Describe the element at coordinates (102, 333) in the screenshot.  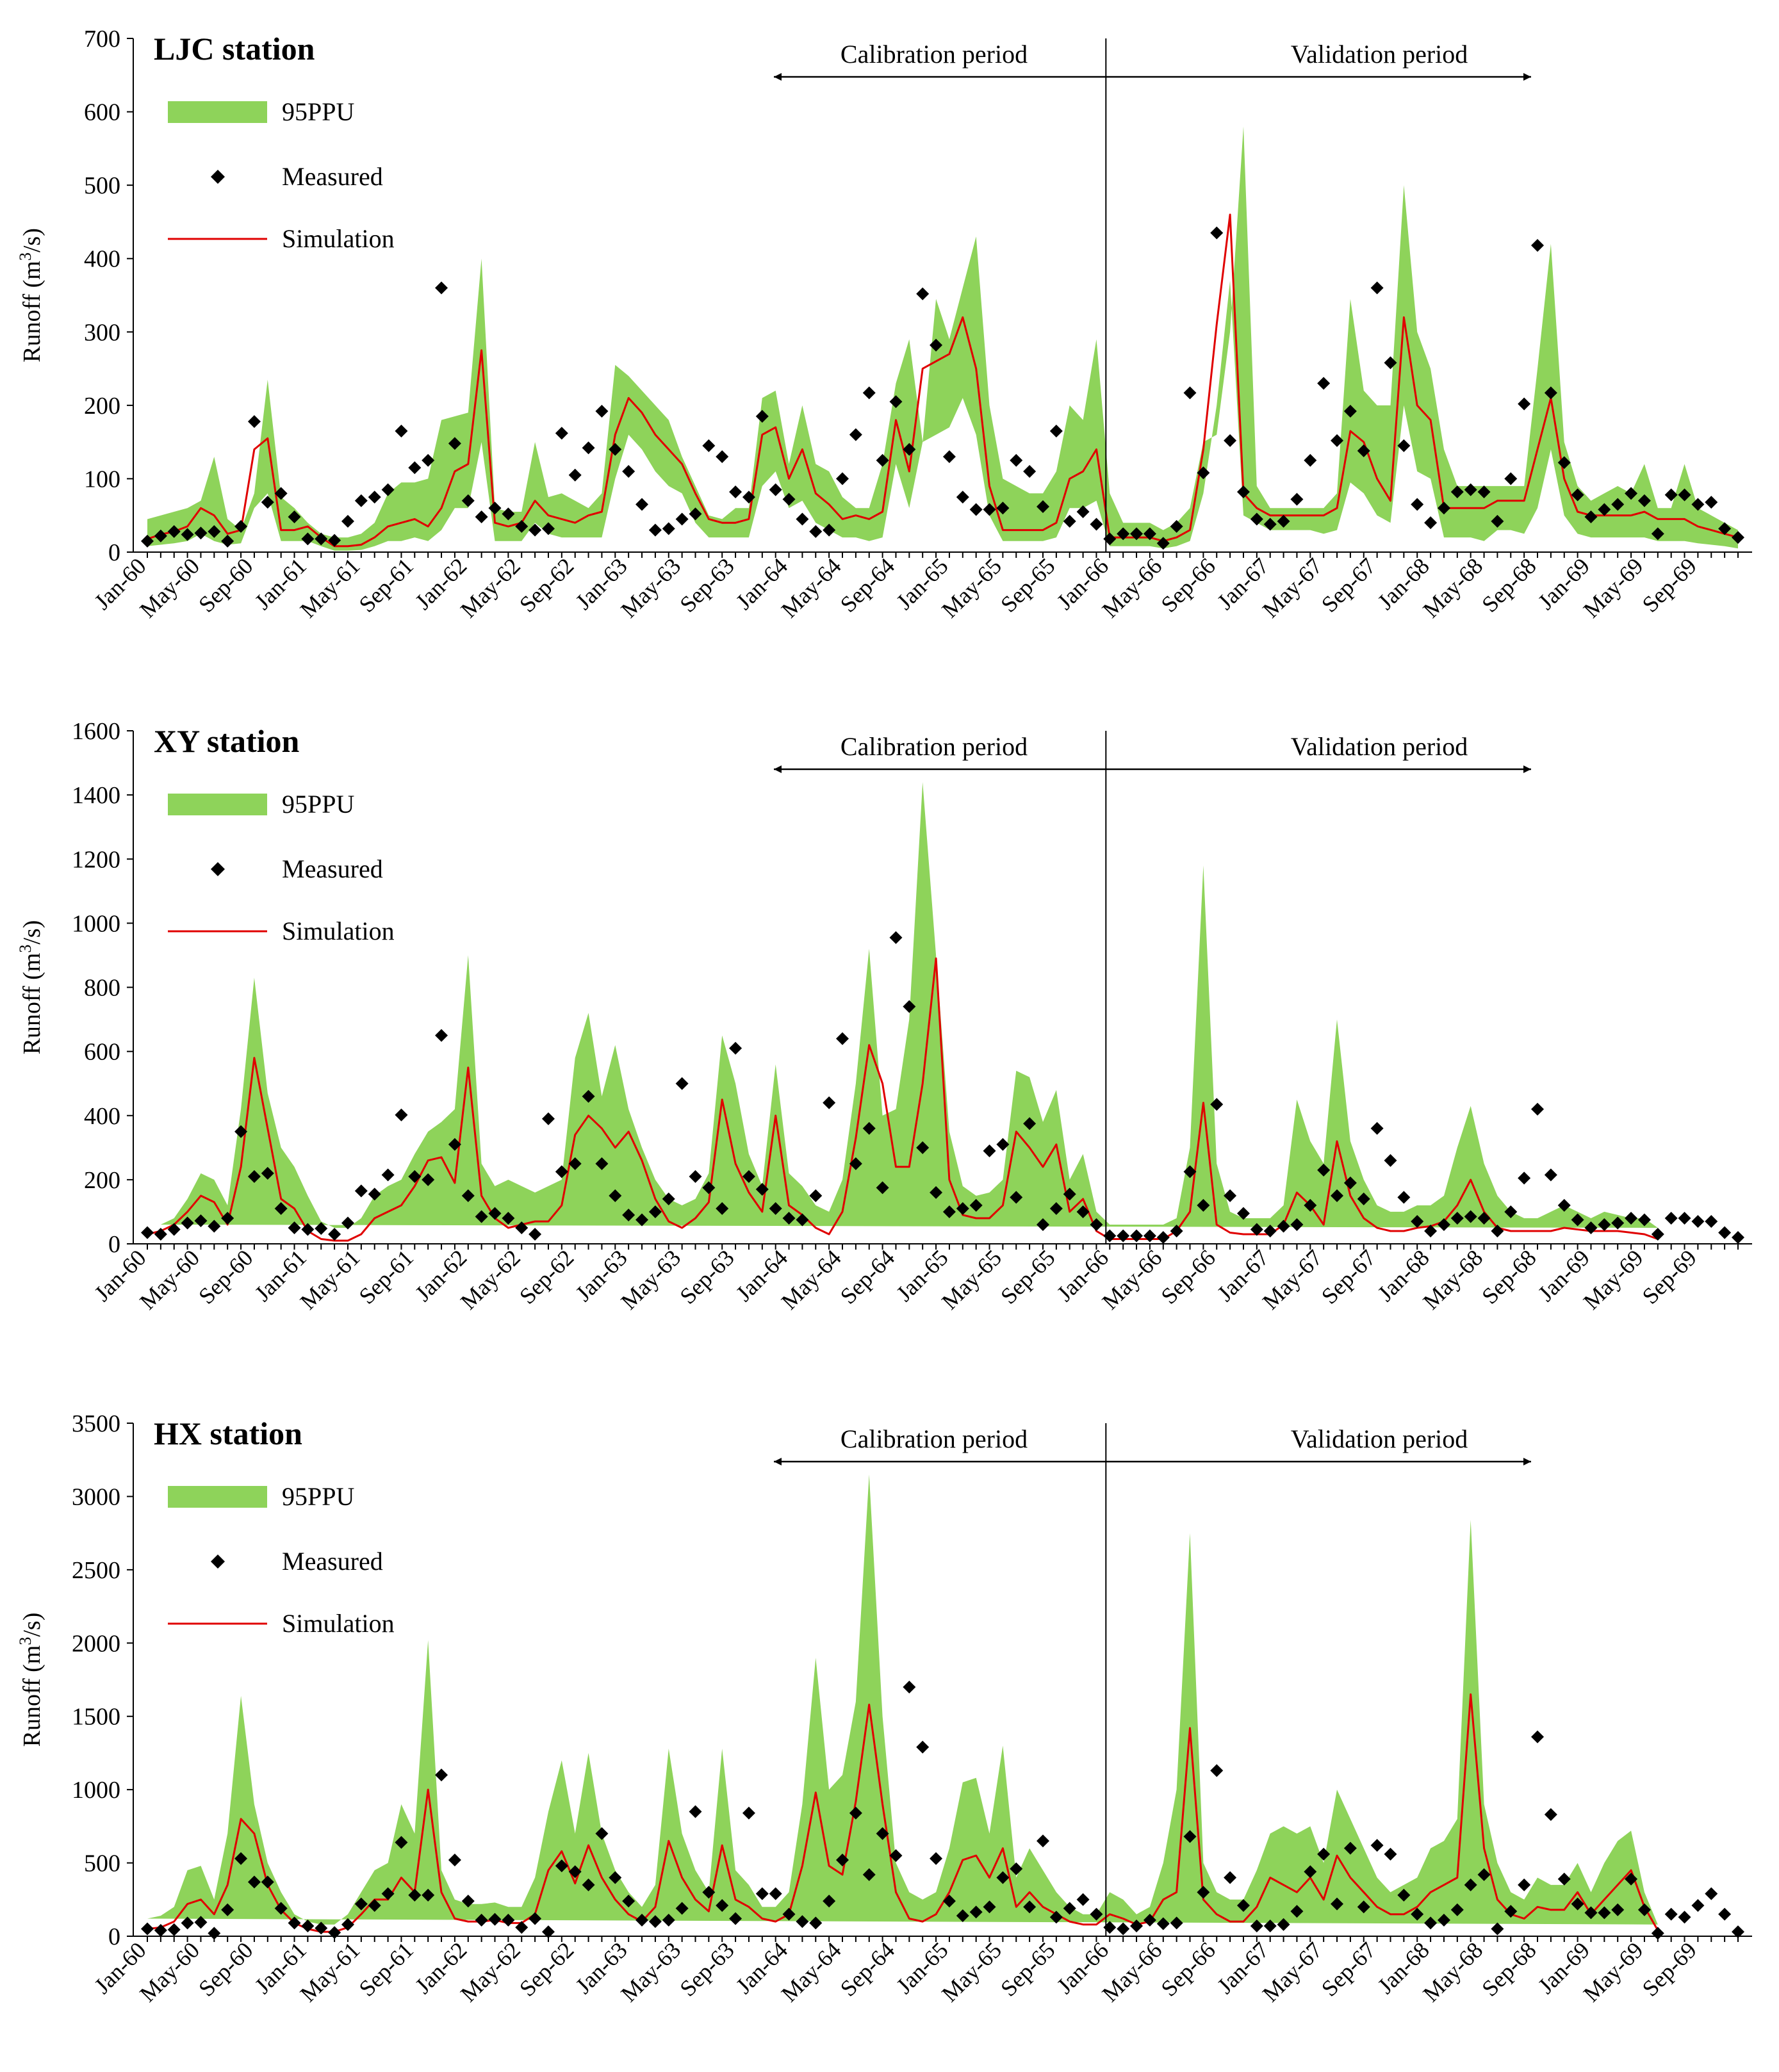
I see `y-tick-label: 300` at that location.